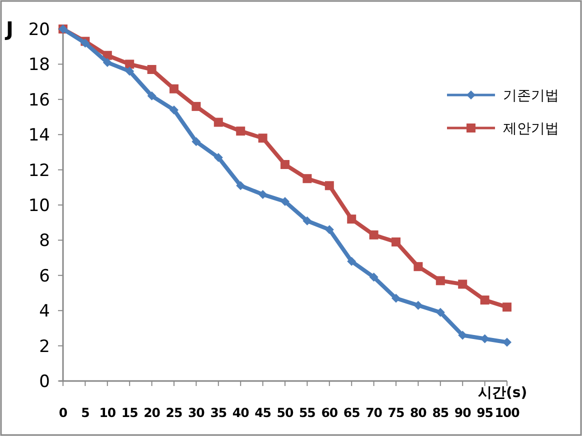 This screenshot has width=582, height=436. Describe the element at coordinates (531, 129) in the screenshot. I see `legend-label: 제안기법` at that location.